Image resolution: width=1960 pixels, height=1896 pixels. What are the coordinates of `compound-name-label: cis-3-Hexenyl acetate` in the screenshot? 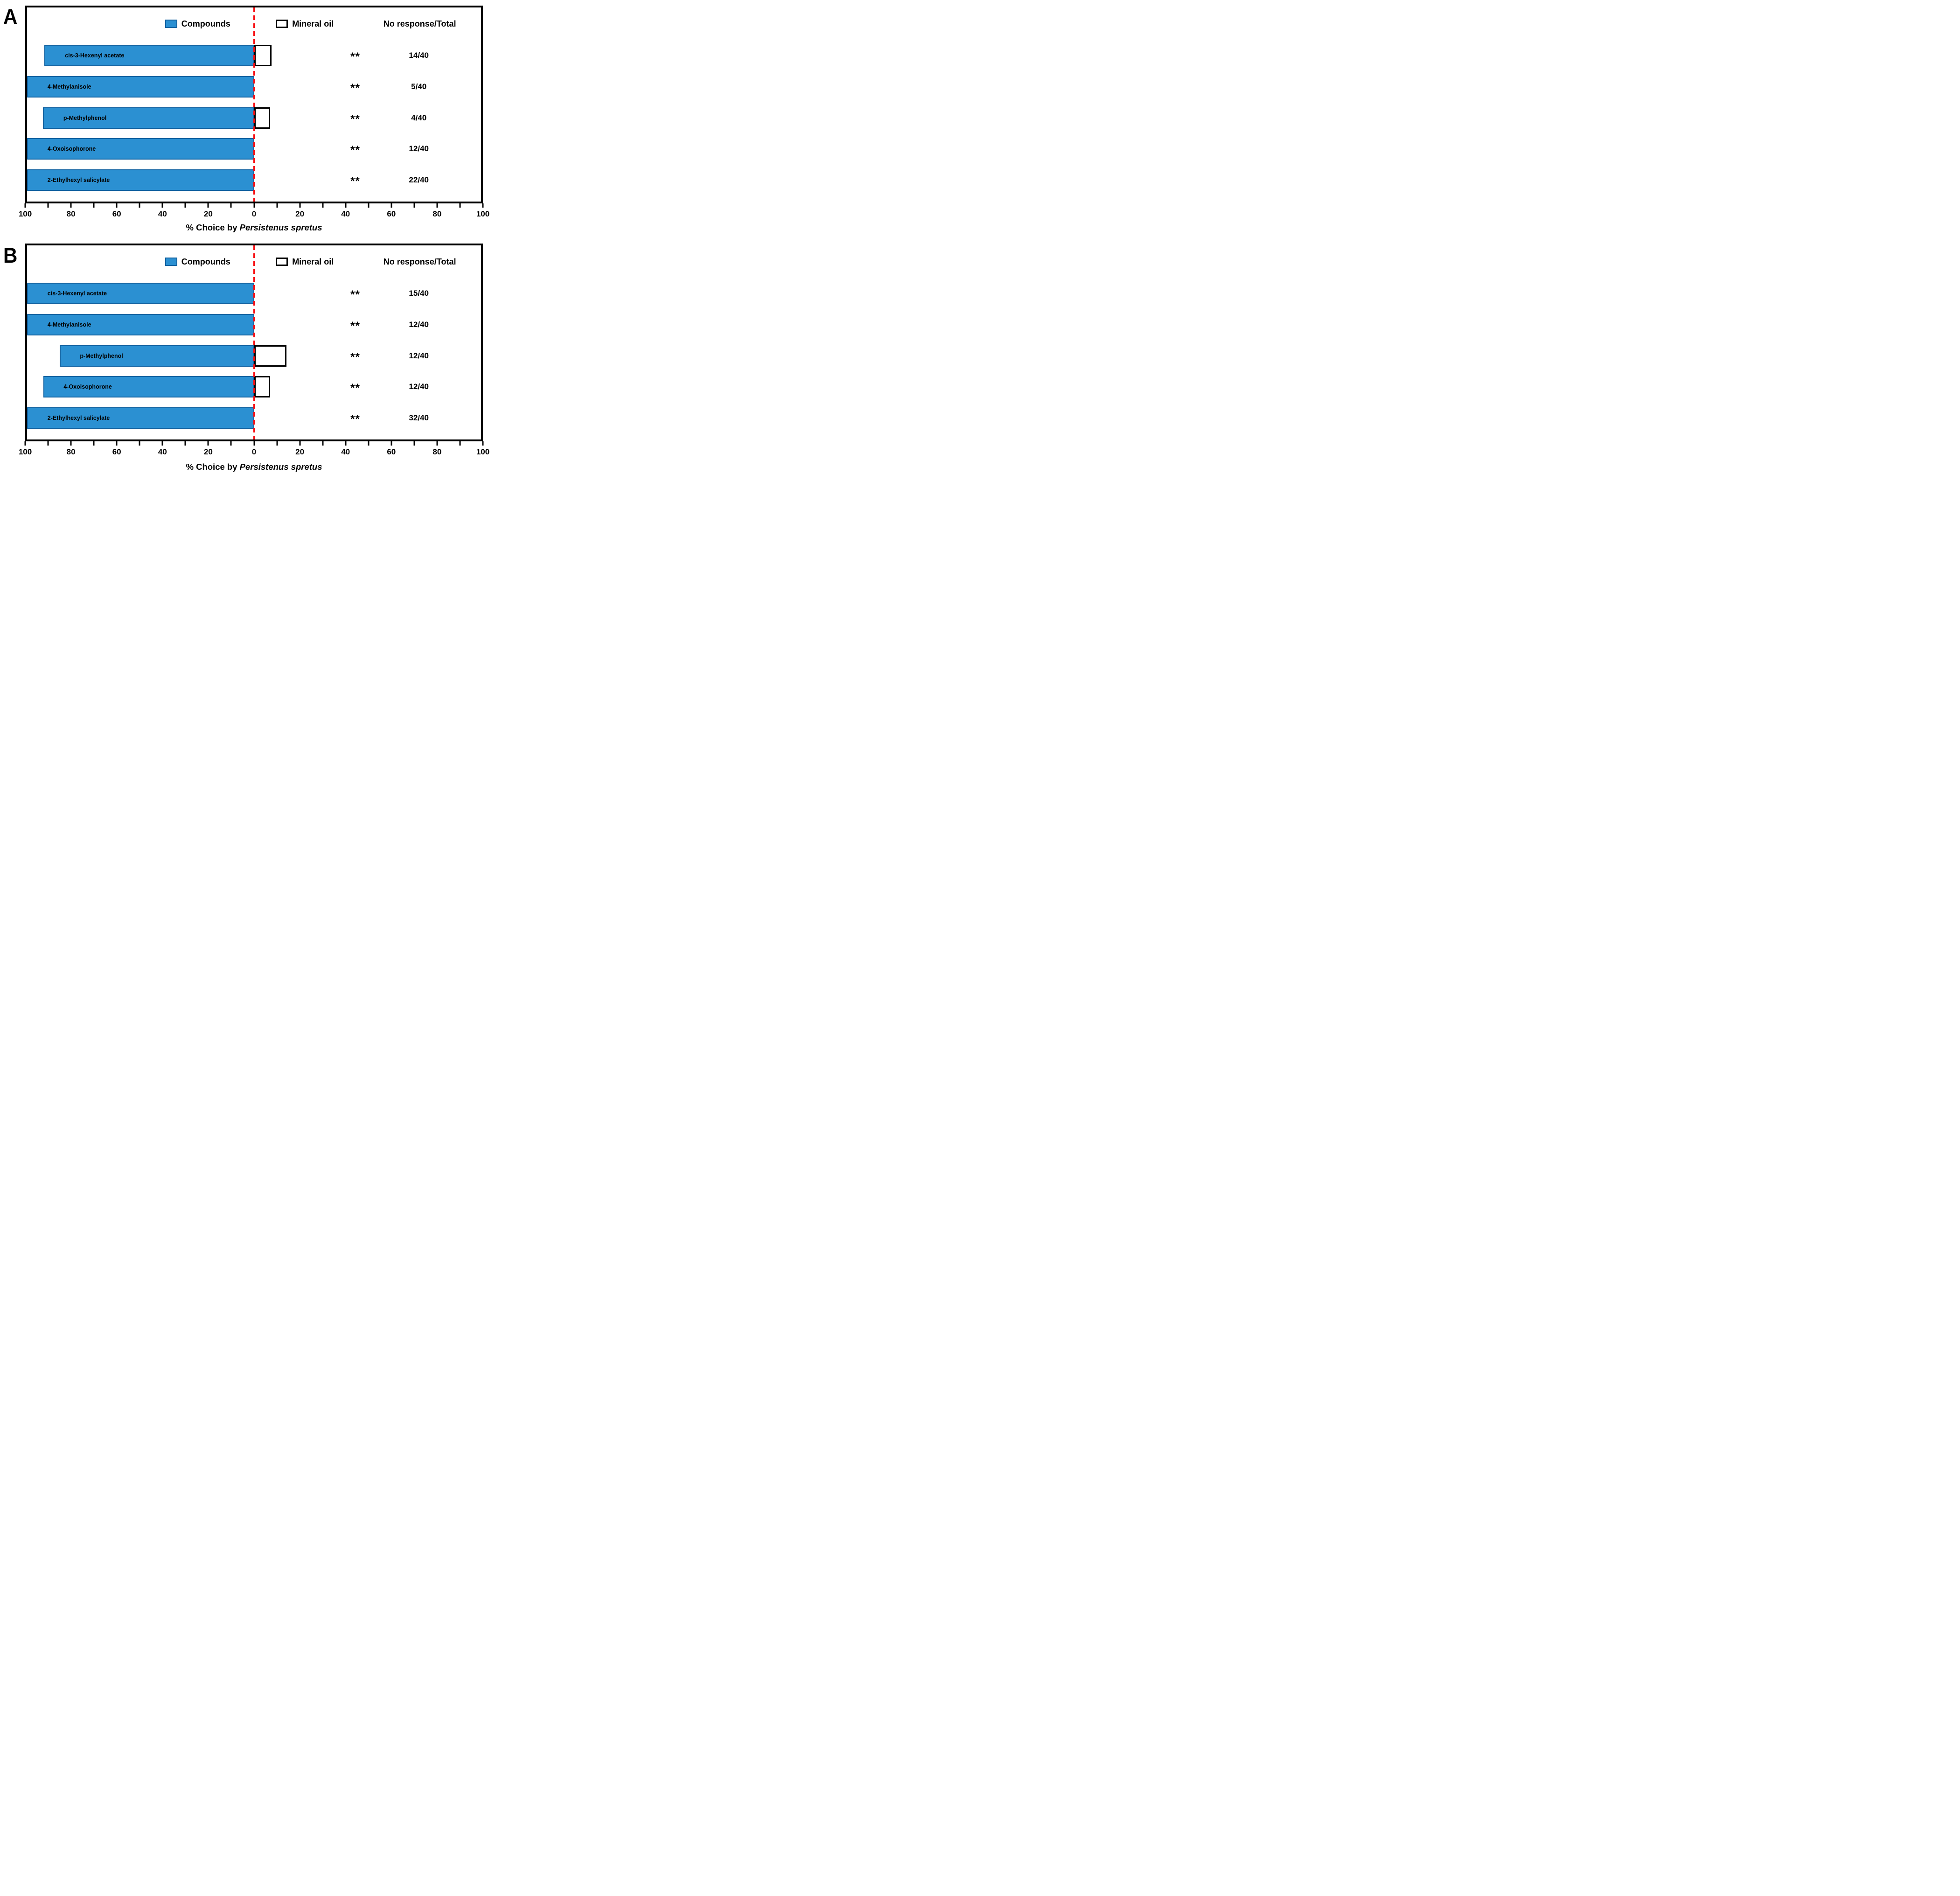 It's located at (77, 293).